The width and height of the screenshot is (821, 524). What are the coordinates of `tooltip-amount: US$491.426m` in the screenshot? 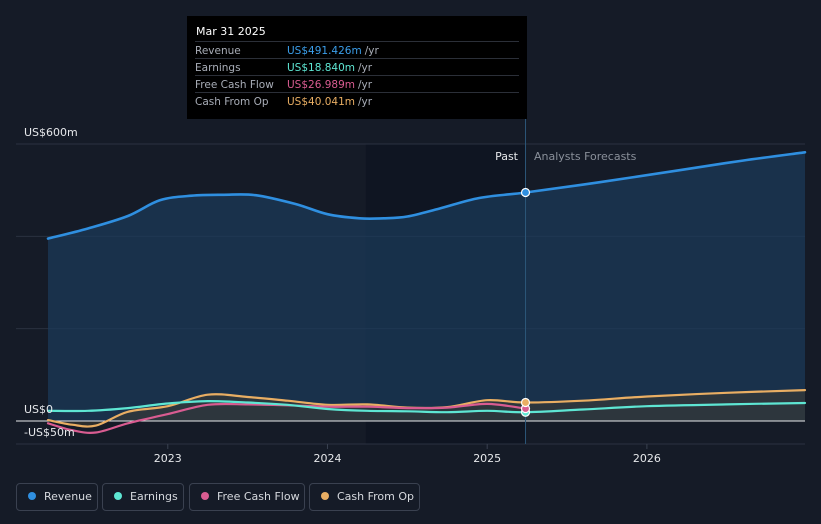 It's located at (324, 51).